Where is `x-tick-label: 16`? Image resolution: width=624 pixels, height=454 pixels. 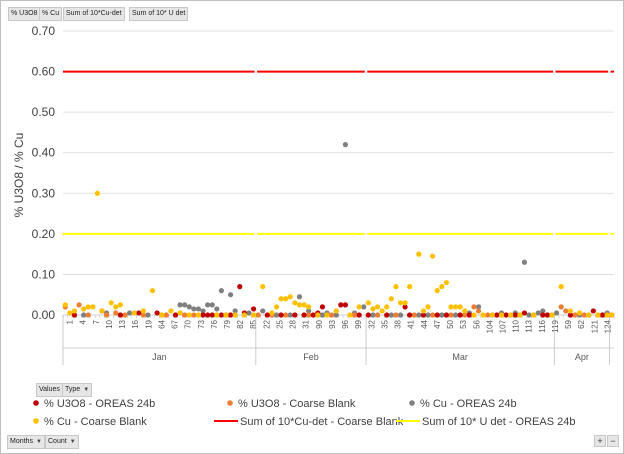 x-tick-label: 16 is located at coordinates (135, 323).